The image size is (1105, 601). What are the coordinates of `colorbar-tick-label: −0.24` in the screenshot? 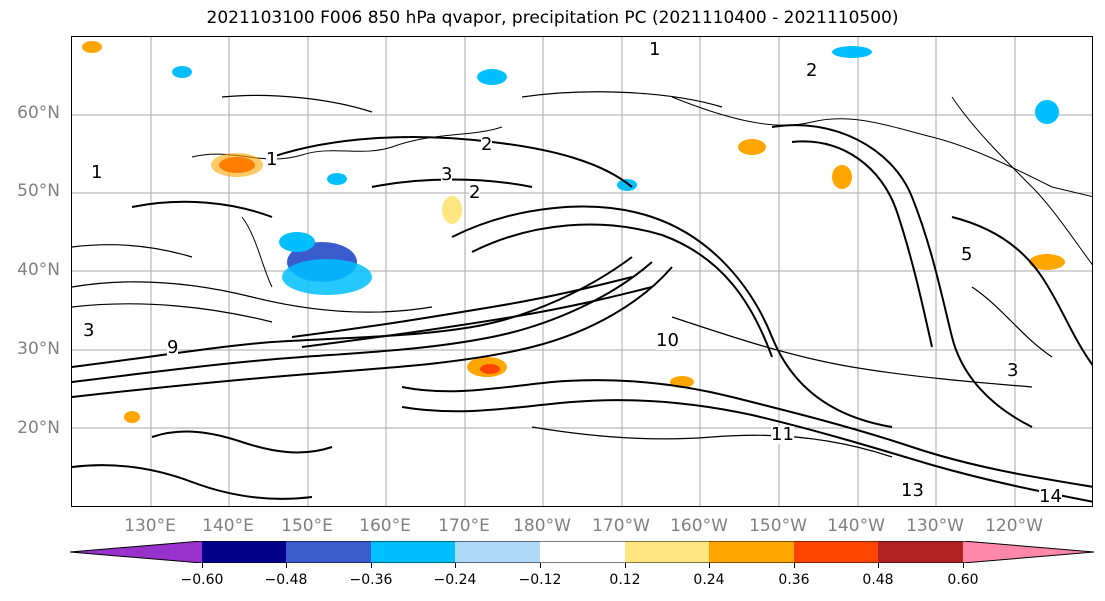 It's located at (455, 580).